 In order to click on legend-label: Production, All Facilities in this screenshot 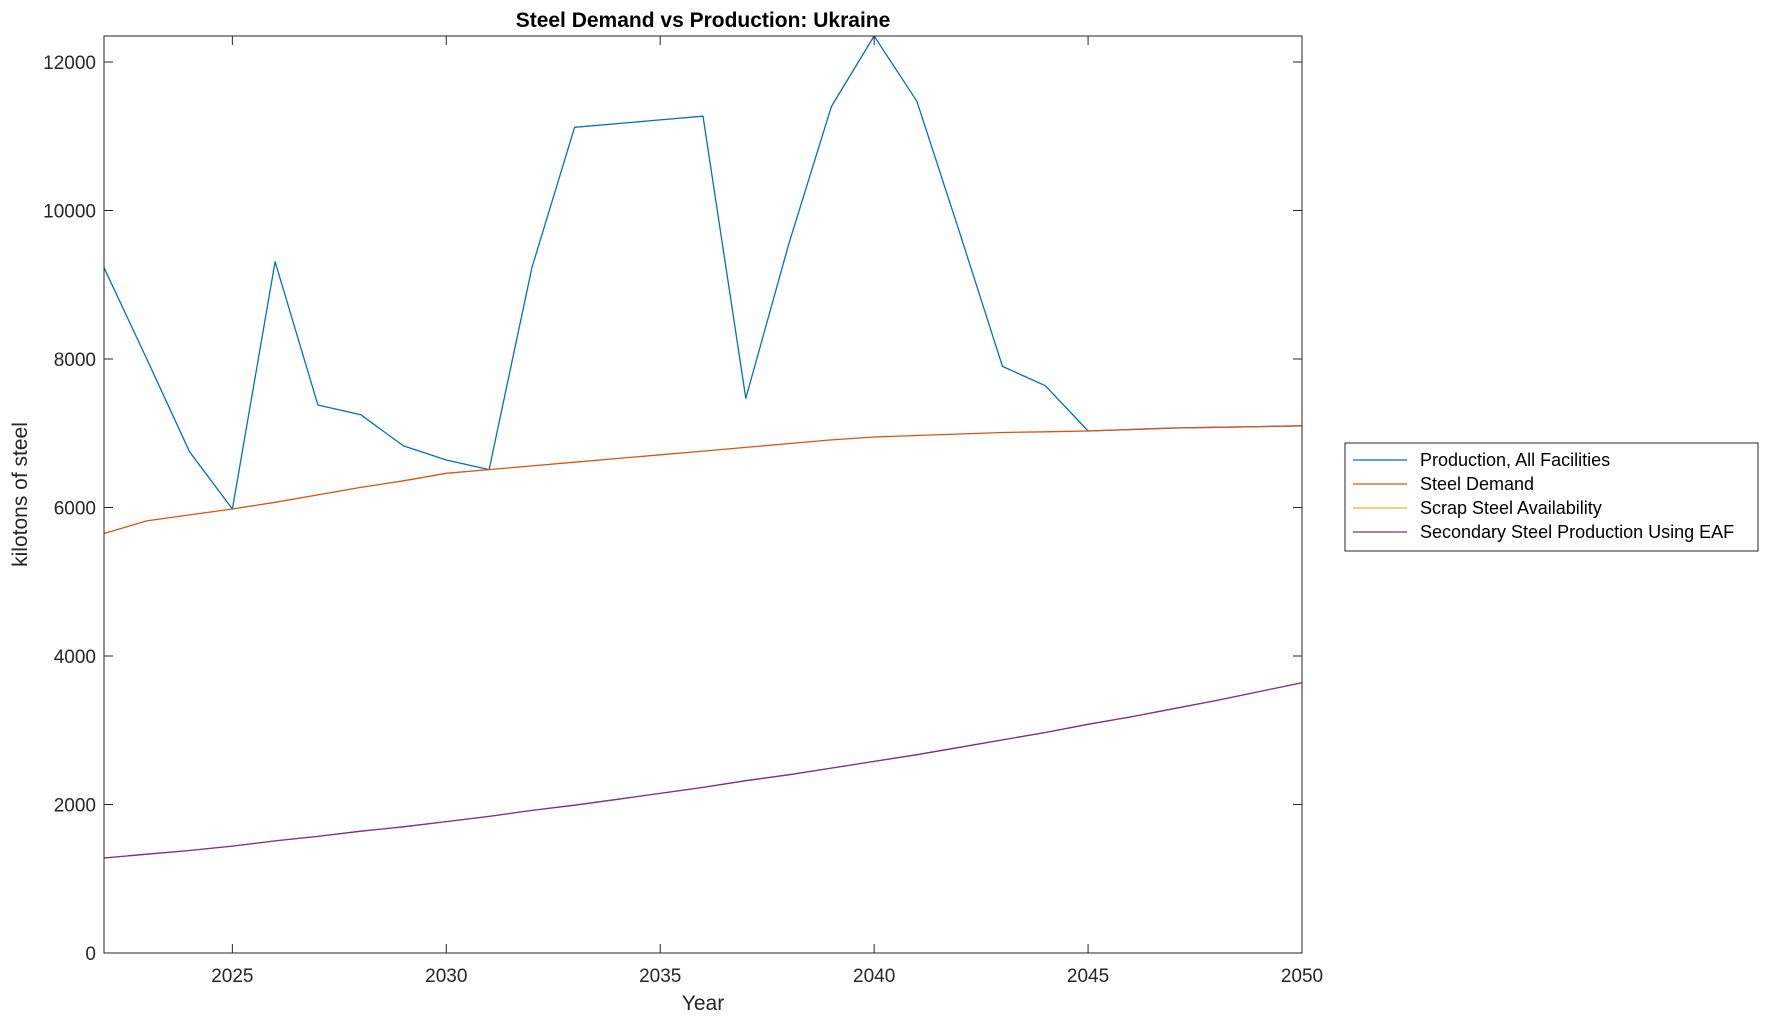, I will do `click(1515, 460)`.